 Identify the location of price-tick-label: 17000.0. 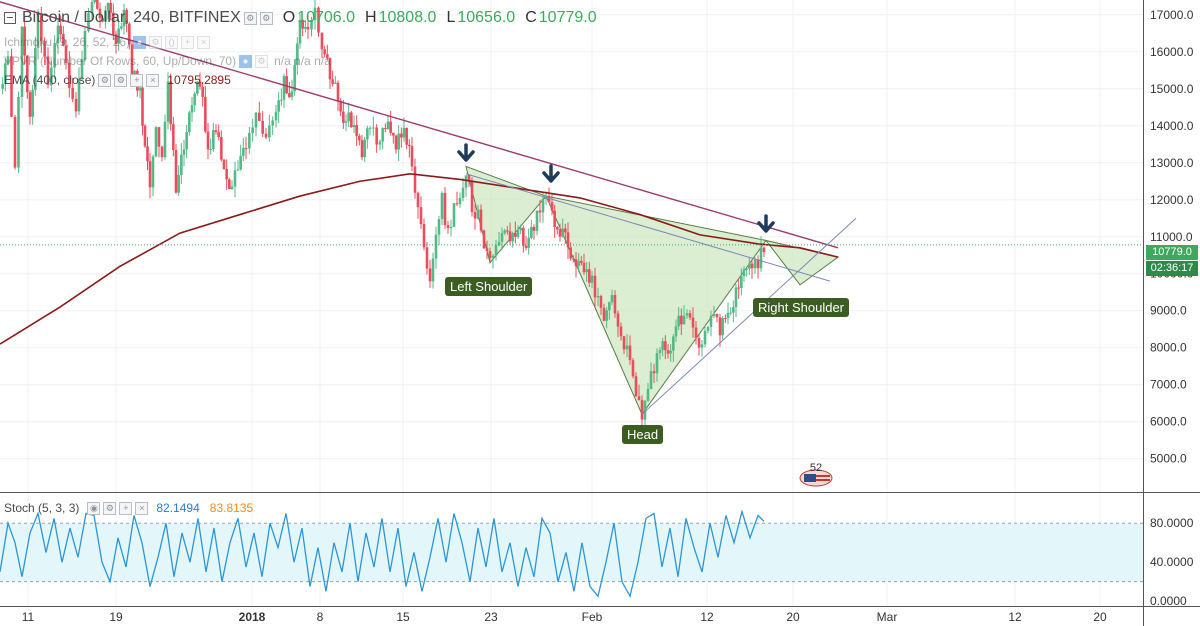
(1172, 15).